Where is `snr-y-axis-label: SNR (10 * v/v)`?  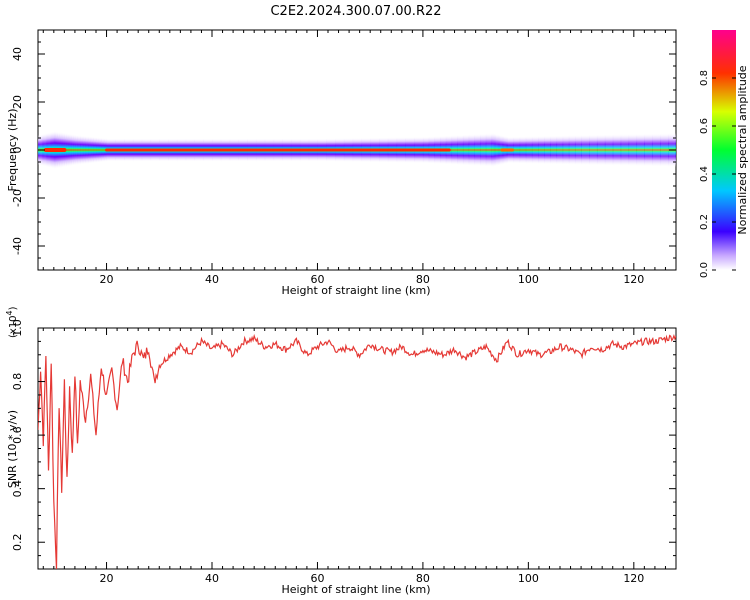 snr-y-axis-label: SNR (10 * v/v) is located at coordinates (12, 449).